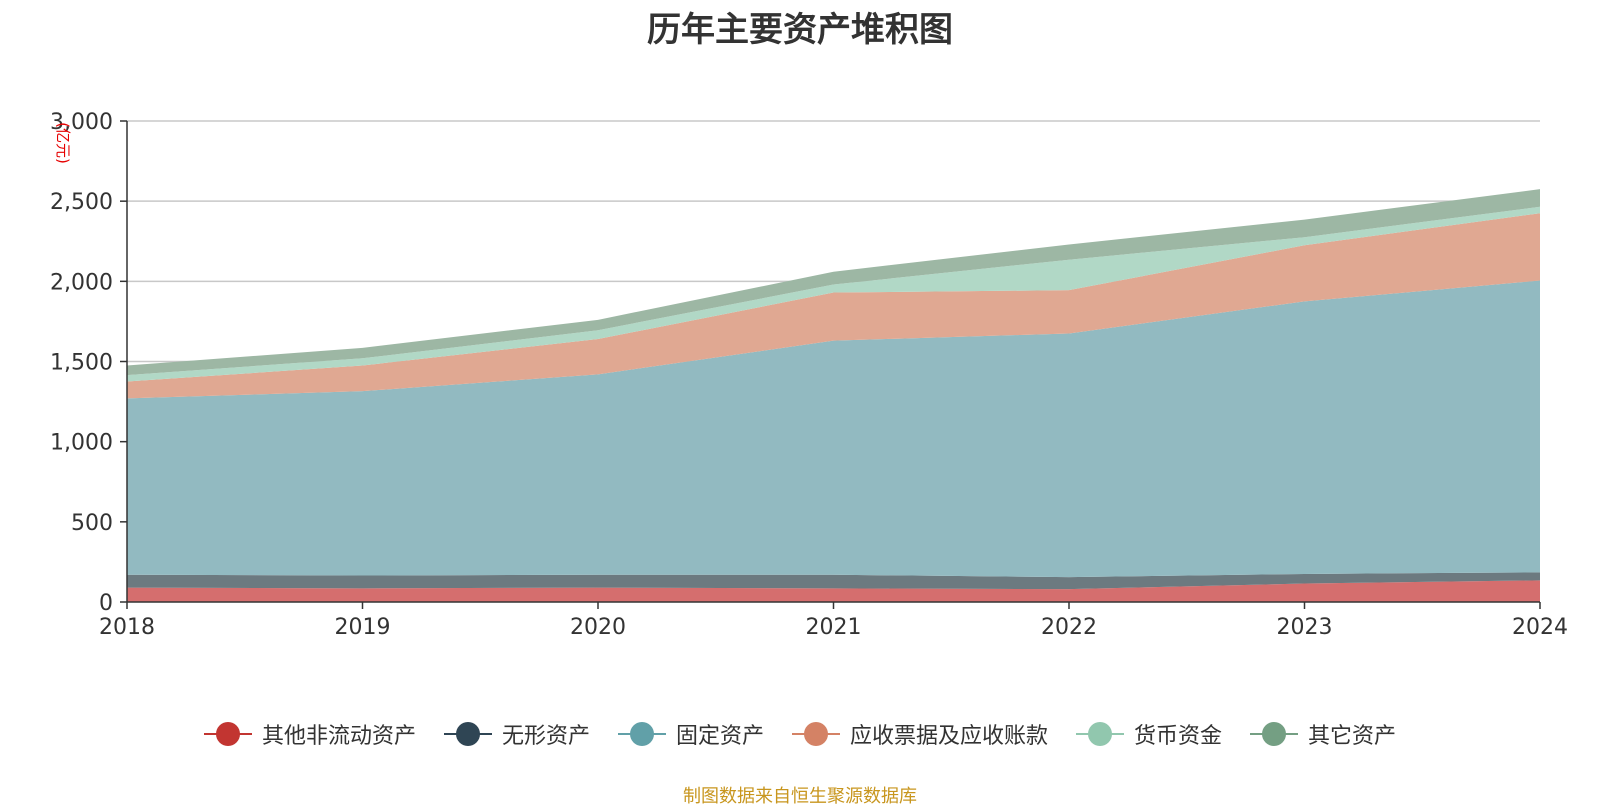 The width and height of the screenshot is (1600, 808). I want to click on legend-label: 其他非流动资产, so click(338, 736).